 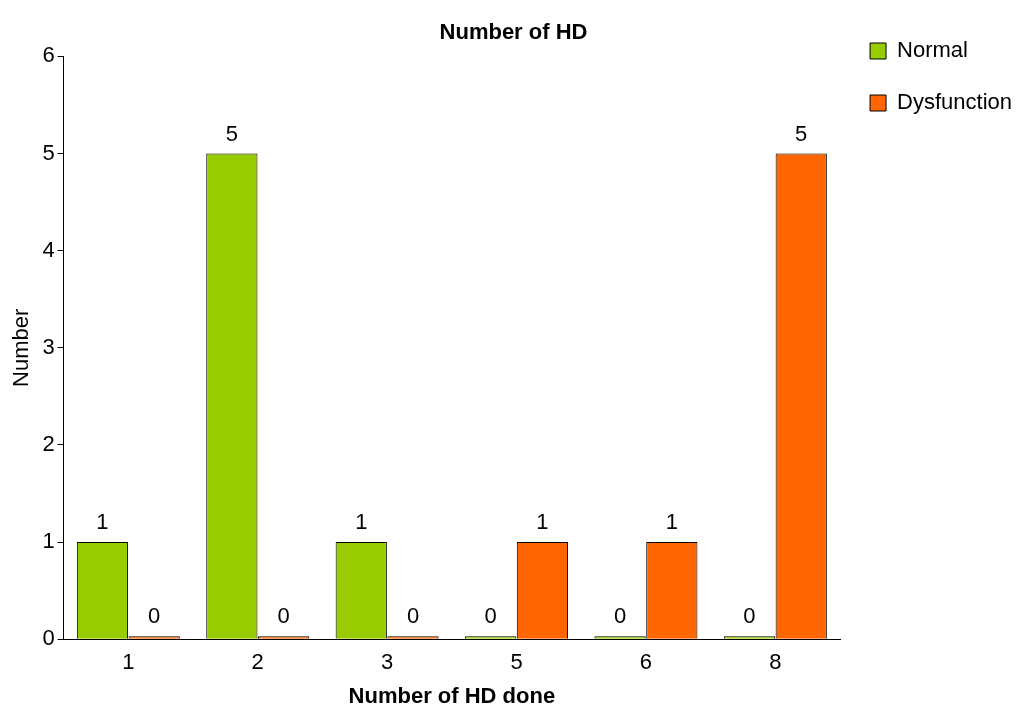 What do you see at coordinates (257, 662) in the screenshot?
I see `x-tick-label: 2` at bounding box center [257, 662].